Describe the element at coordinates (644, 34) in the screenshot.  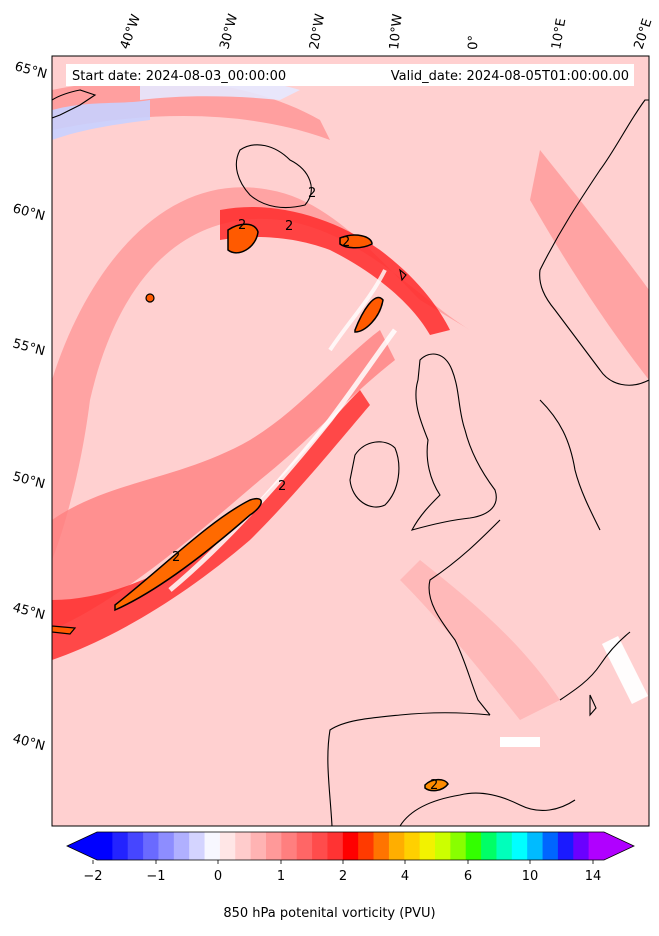
I see `lon-label-20e: 20°E` at that location.